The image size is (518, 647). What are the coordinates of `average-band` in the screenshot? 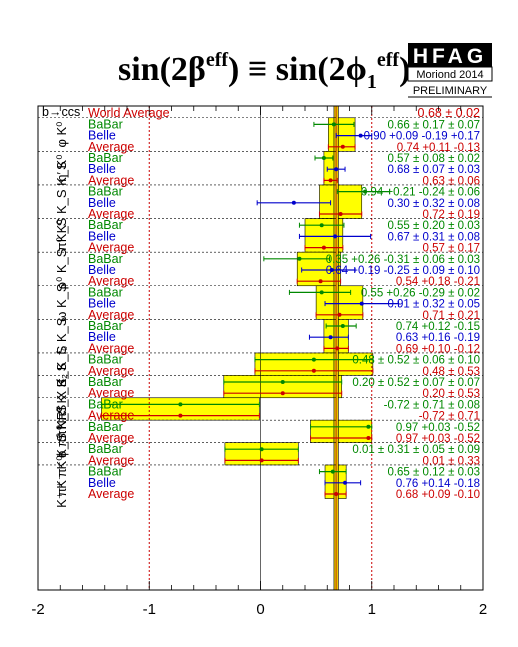 It's located at (341, 431).